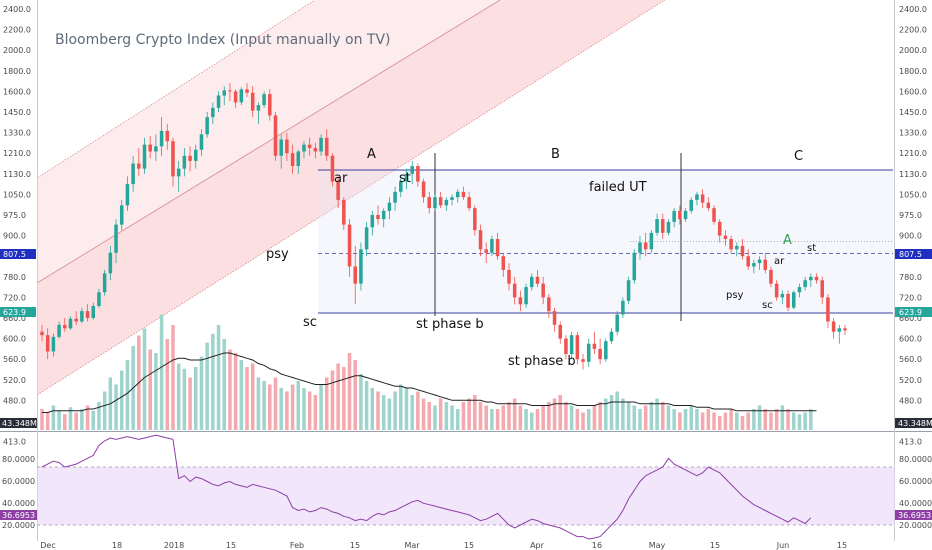  Describe the element at coordinates (555, 154) in the screenshot. I see `annotation-phase-b: B` at that location.